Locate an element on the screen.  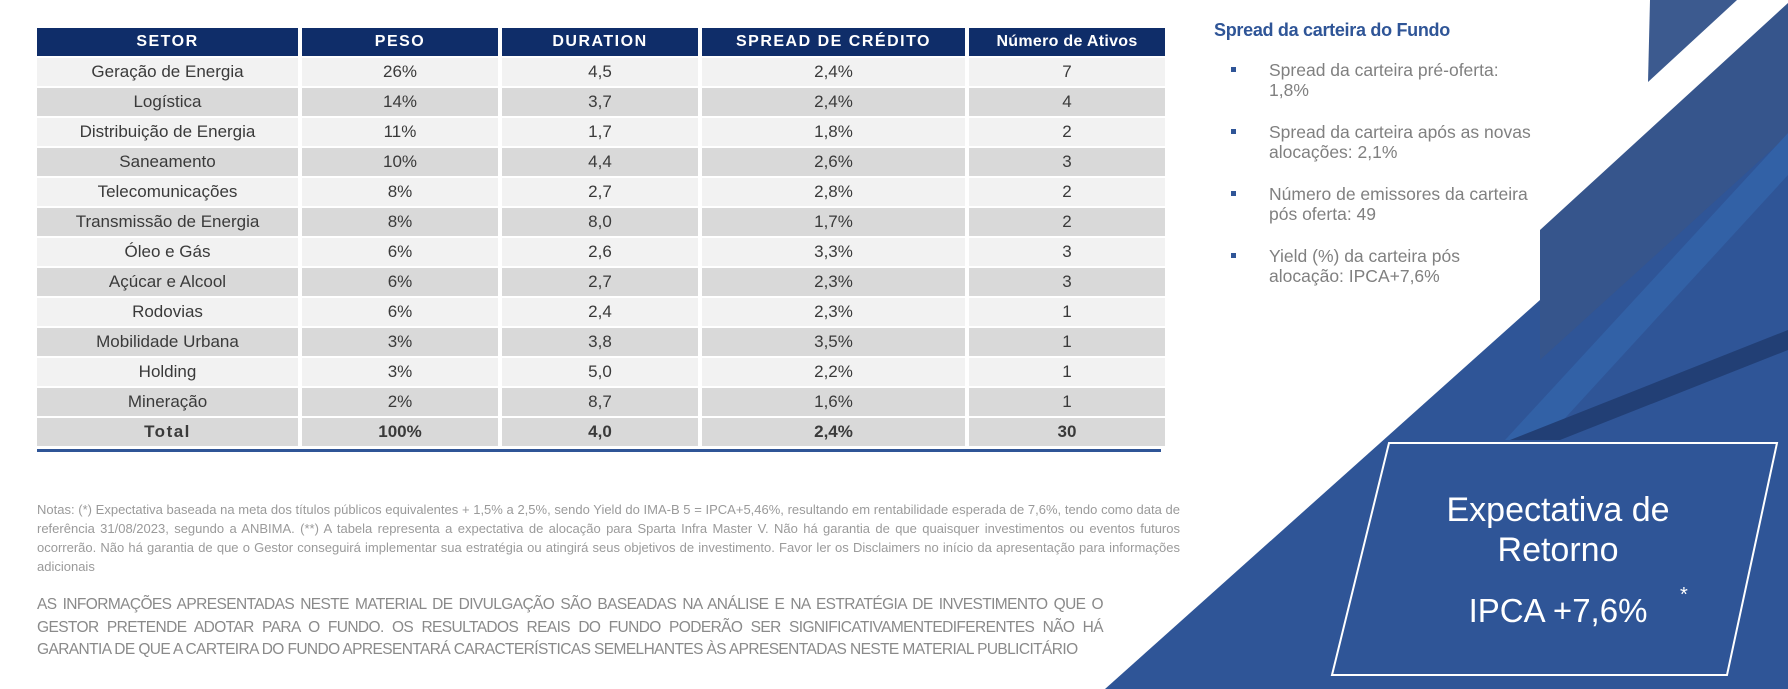
cell: 1,6% is located at coordinates (833, 402).